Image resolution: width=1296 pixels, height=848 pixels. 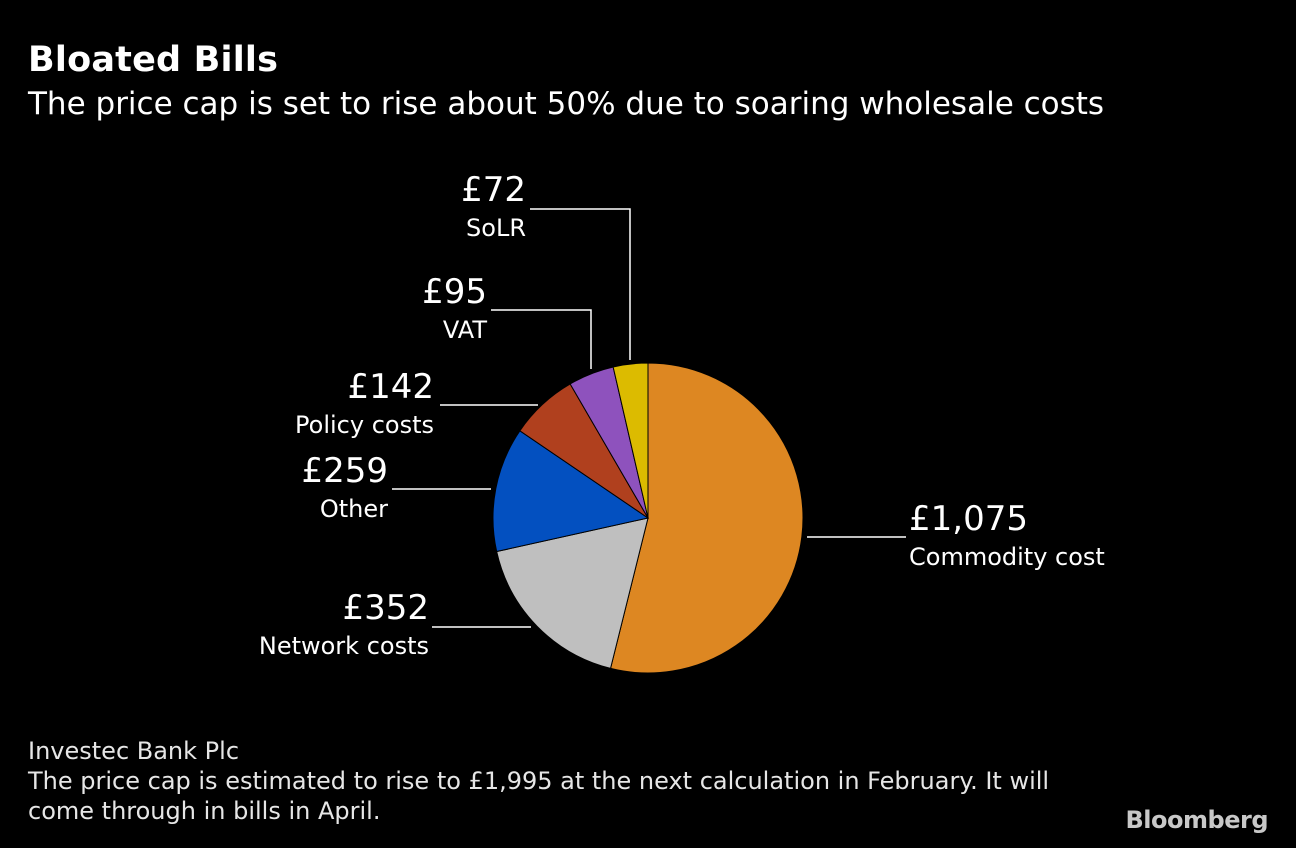 What do you see at coordinates (153, 60) in the screenshot?
I see `chart-title: Bloated Bills` at bounding box center [153, 60].